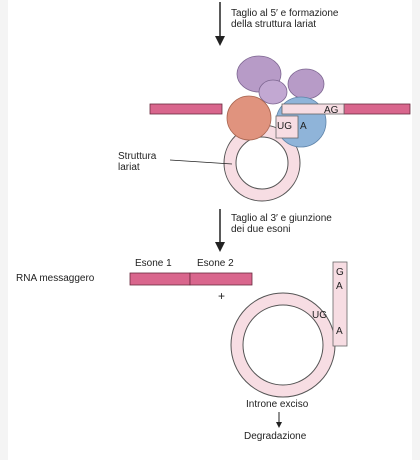 This screenshot has height=460, width=420. What do you see at coordinates (160, 279) in the screenshot?
I see `exon-1-bar-mrna` at bounding box center [160, 279].